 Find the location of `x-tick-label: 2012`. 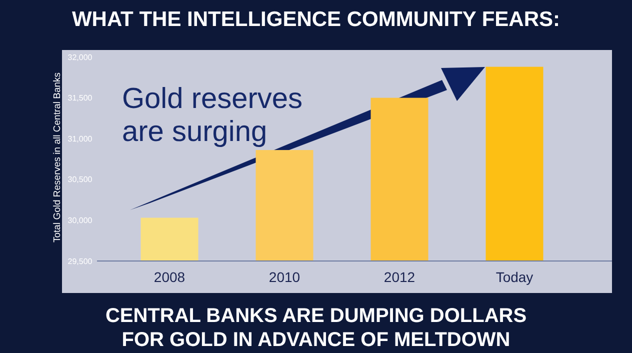

x-tick-label: 2012 is located at coordinates (400, 277).